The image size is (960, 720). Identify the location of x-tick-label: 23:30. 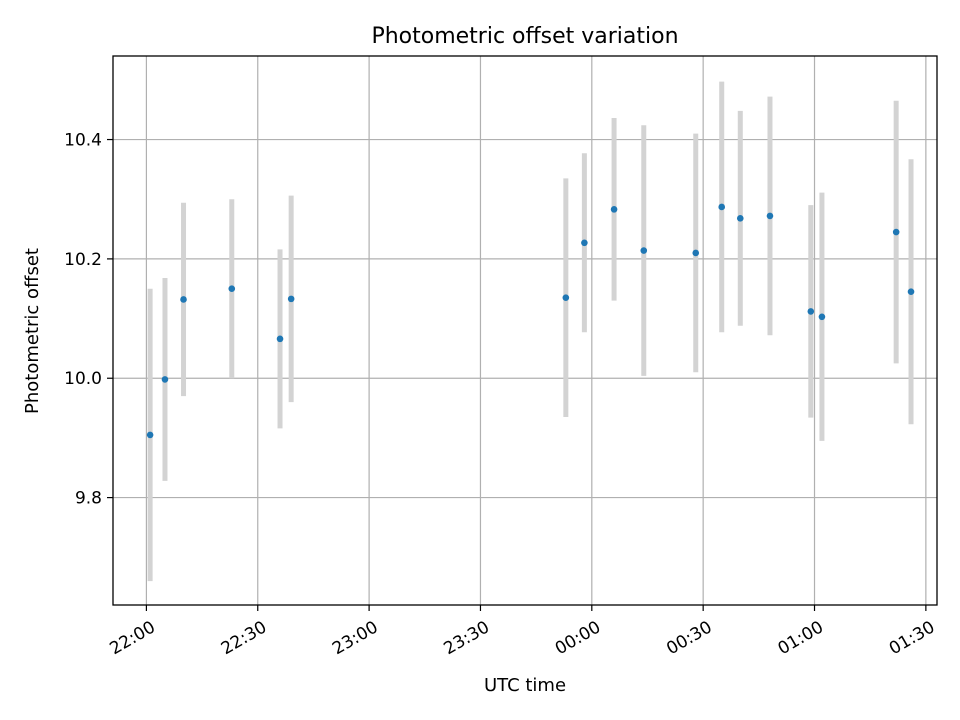
(467, 638).